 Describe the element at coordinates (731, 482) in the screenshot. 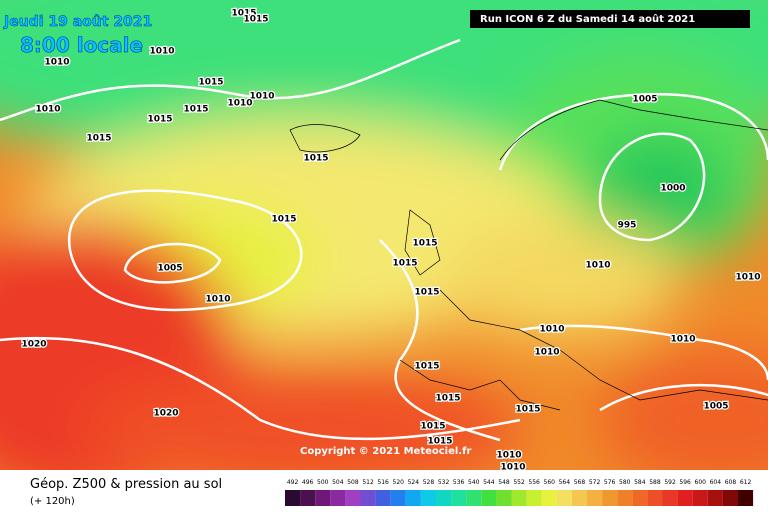

I see `scale-label: 608` at that location.